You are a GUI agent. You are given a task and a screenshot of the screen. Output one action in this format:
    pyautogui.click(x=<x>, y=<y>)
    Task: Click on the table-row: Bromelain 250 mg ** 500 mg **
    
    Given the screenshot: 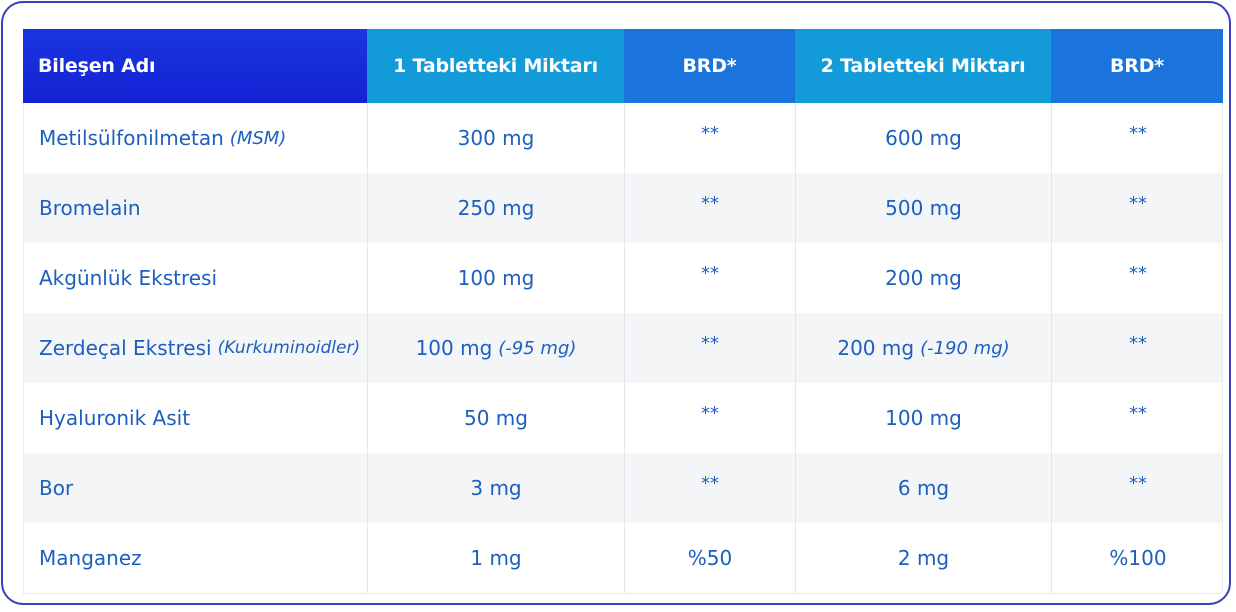 What is the action you would take?
    pyautogui.click(x=623, y=208)
    